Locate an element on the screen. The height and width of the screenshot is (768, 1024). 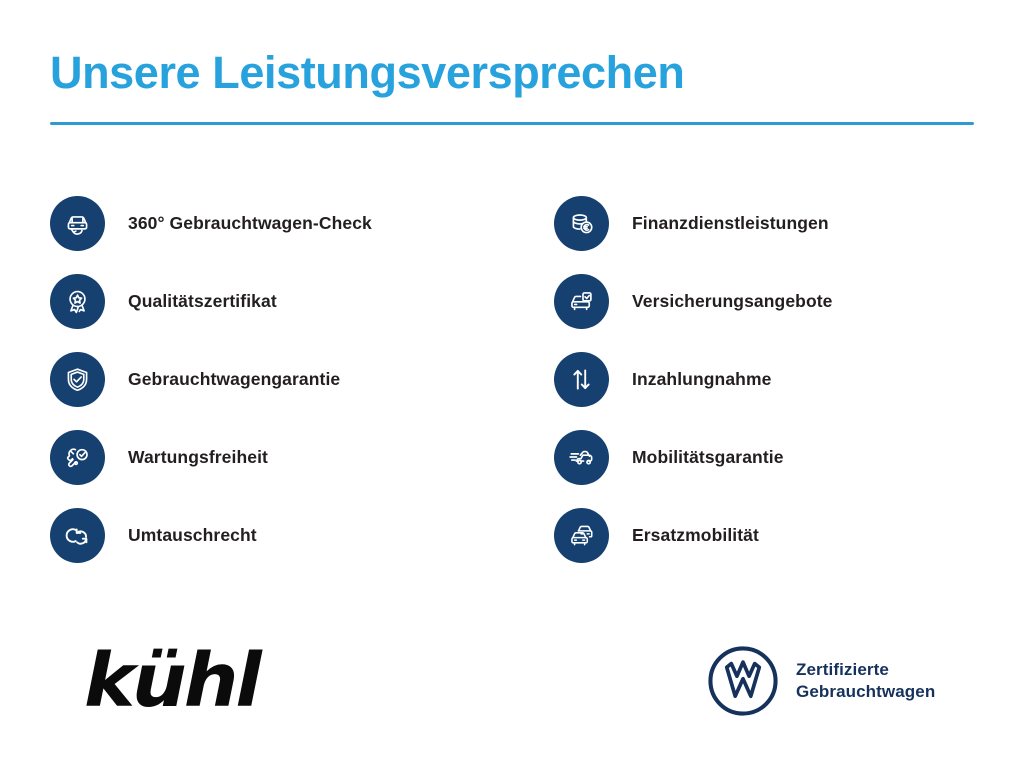
benefit-item-maintenance-free: Wartungsfreiheit is located at coordinates (268, 457).